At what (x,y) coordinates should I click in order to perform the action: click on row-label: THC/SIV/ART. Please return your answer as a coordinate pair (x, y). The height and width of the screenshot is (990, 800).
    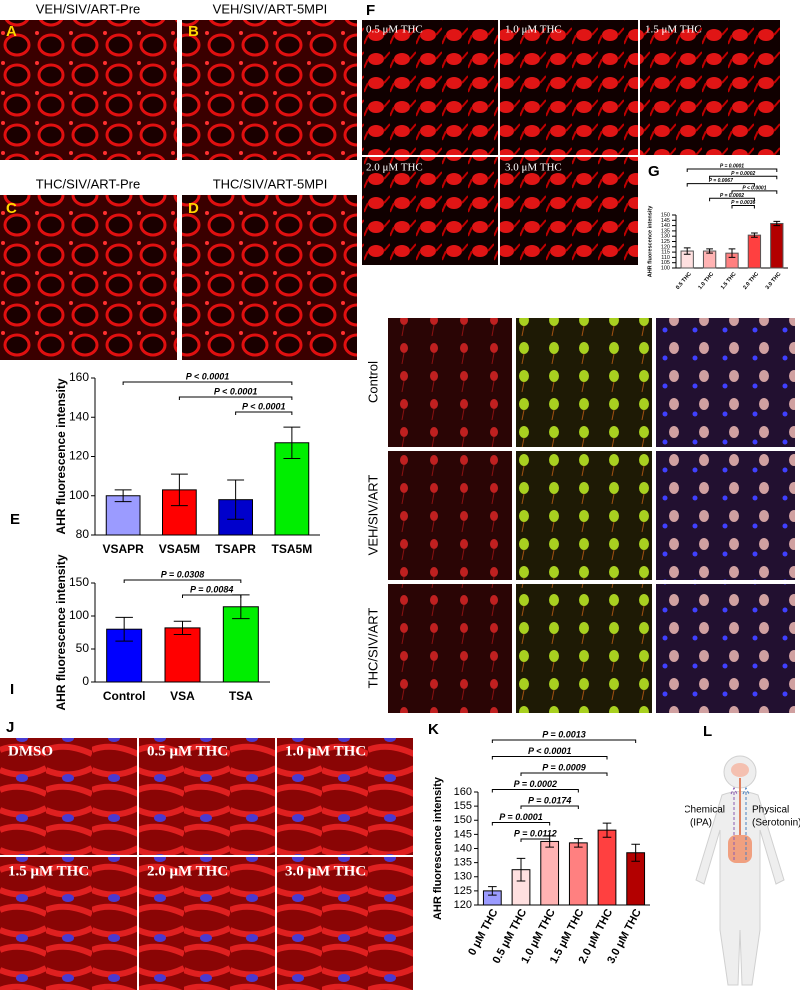
    Looking at the image, I should click on (372, 648).